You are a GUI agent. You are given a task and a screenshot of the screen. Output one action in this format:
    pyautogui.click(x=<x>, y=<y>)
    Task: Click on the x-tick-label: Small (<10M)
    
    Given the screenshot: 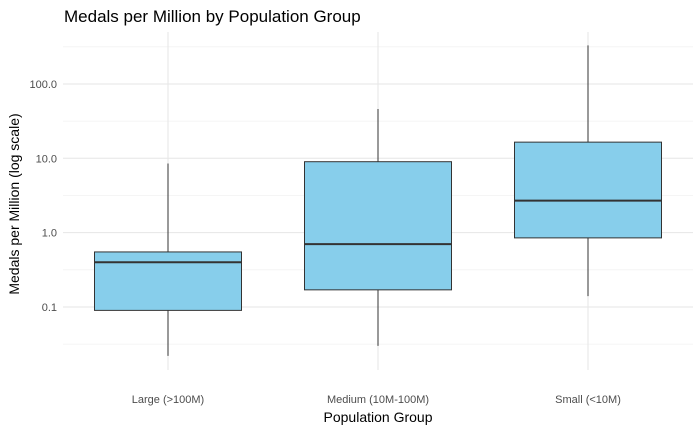 What is the action you would take?
    pyautogui.click(x=588, y=400)
    